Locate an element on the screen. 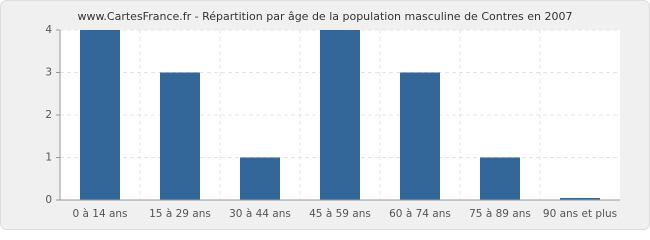 The image size is (650, 240). y-tick-label: 0 is located at coordinates (48, 200).